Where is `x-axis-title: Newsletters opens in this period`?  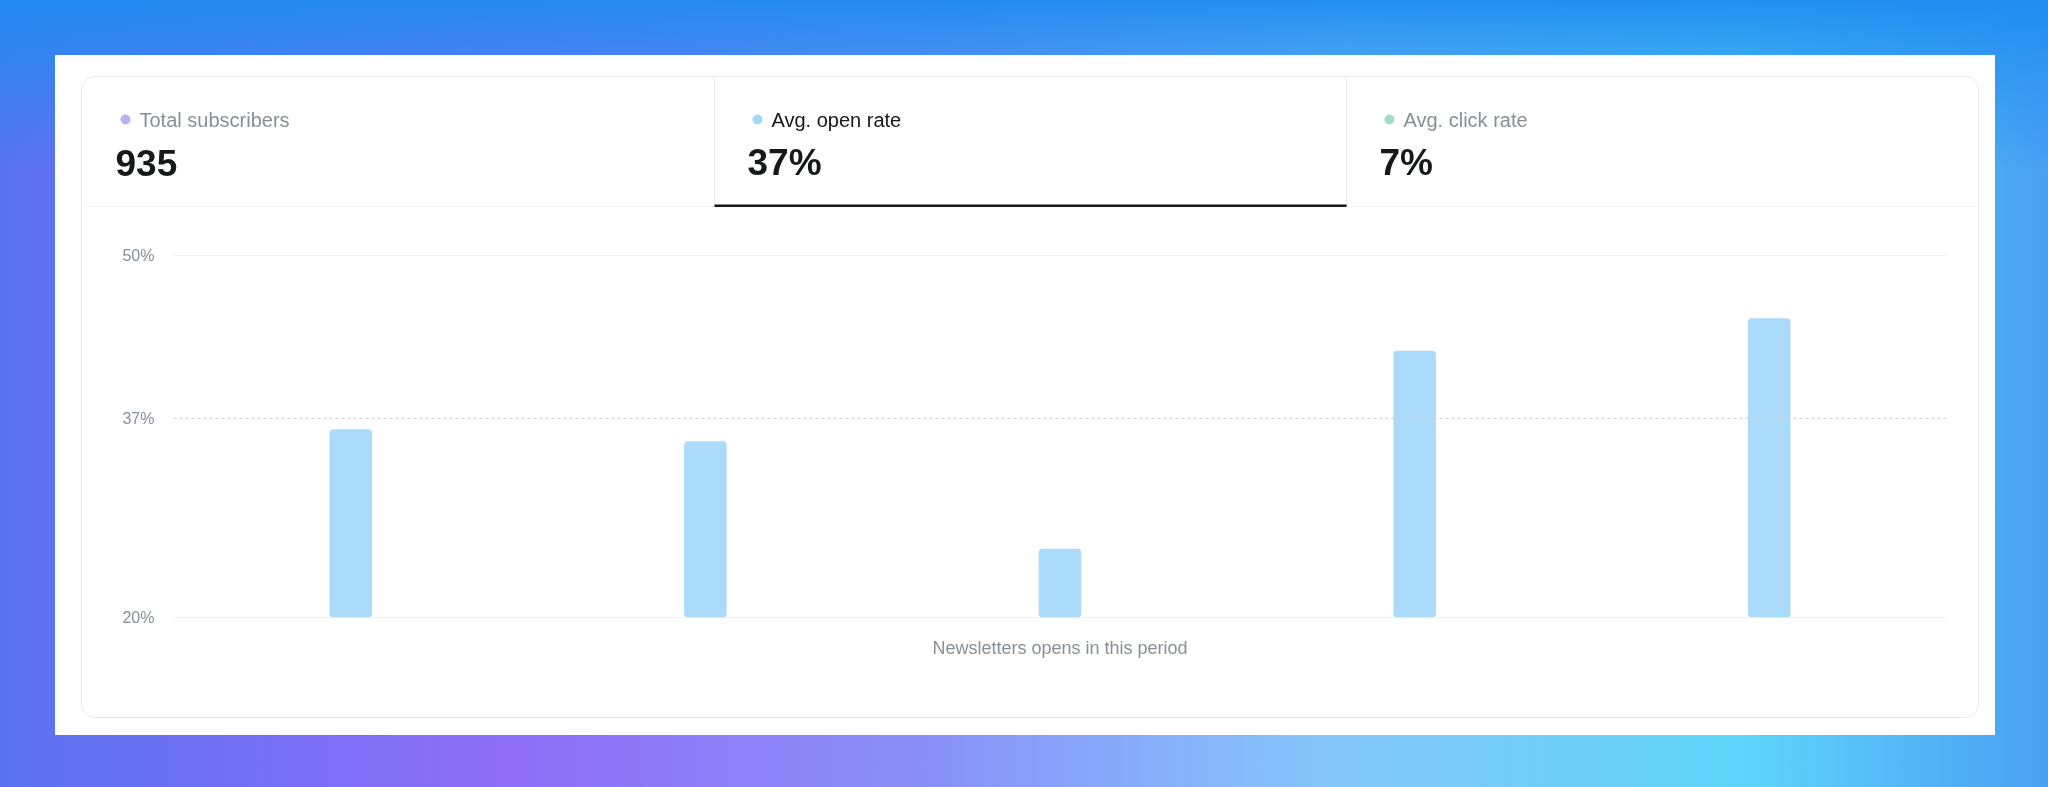 x-axis-title: Newsletters opens in this period is located at coordinates (1060, 647).